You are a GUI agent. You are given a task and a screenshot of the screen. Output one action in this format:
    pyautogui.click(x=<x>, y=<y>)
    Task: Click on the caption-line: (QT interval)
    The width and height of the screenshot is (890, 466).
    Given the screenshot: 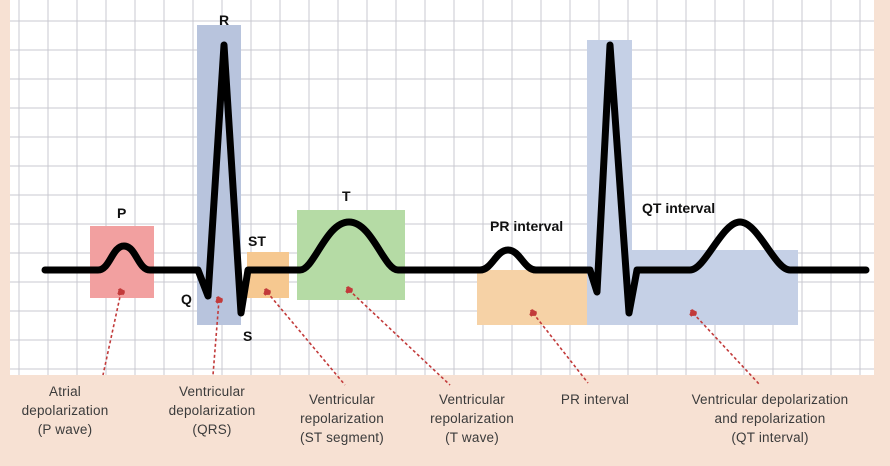 What is the action you would take?
    pyautogui.click(x=770, y=437)
    